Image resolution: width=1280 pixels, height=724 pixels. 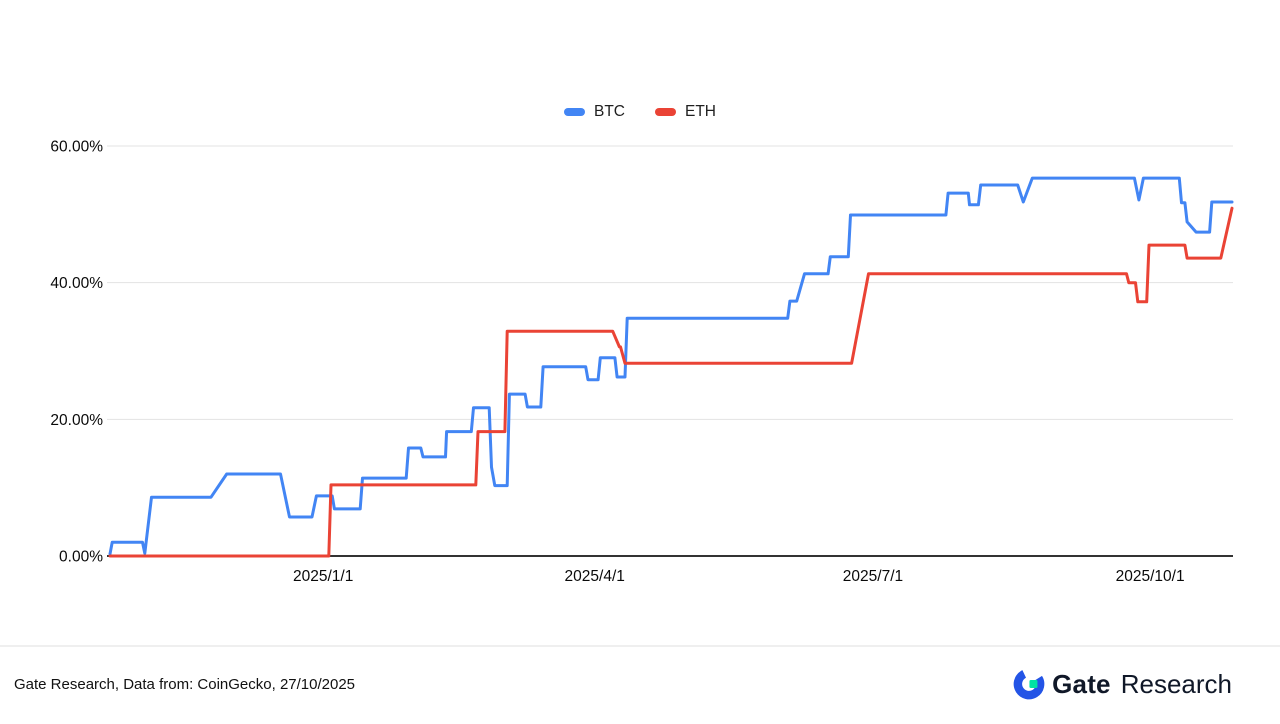 I want to click on gate-logo-icon, so click(x=1029, y=684).